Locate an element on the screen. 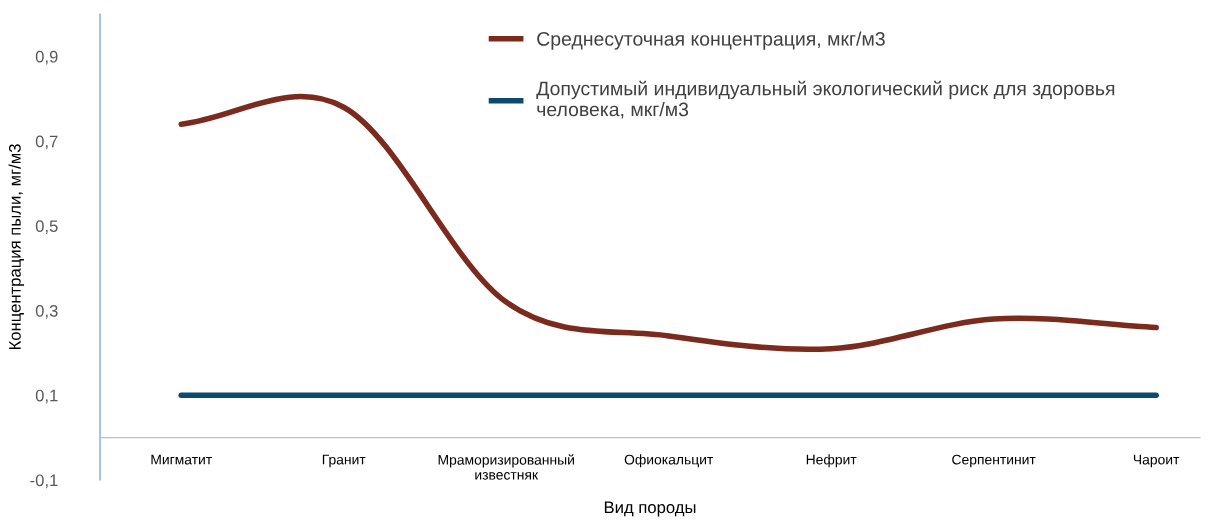 The width and height of the screenshot is (1224, 526). x-tick-label: Мраморизированный известняк is located at coordinates (506, 467).